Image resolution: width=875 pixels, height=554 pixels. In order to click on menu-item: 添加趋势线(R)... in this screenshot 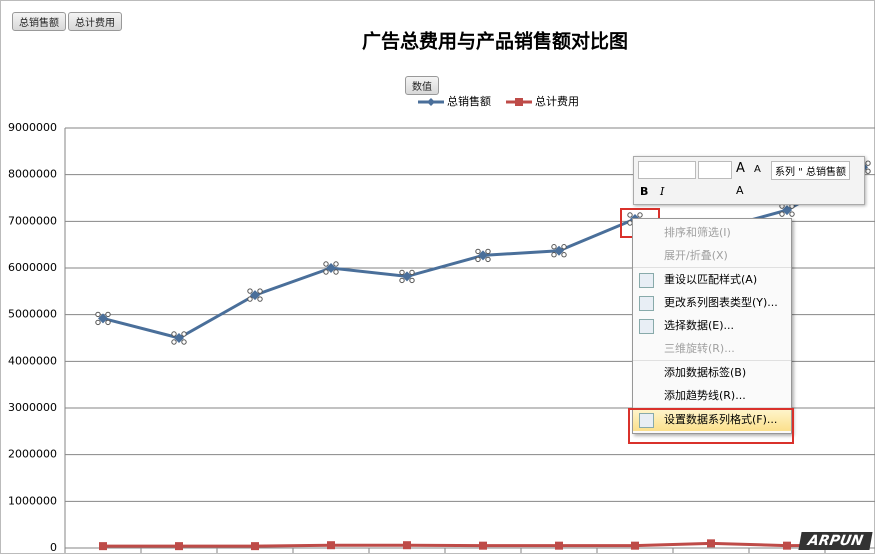, I will do `click(712, 395)`.